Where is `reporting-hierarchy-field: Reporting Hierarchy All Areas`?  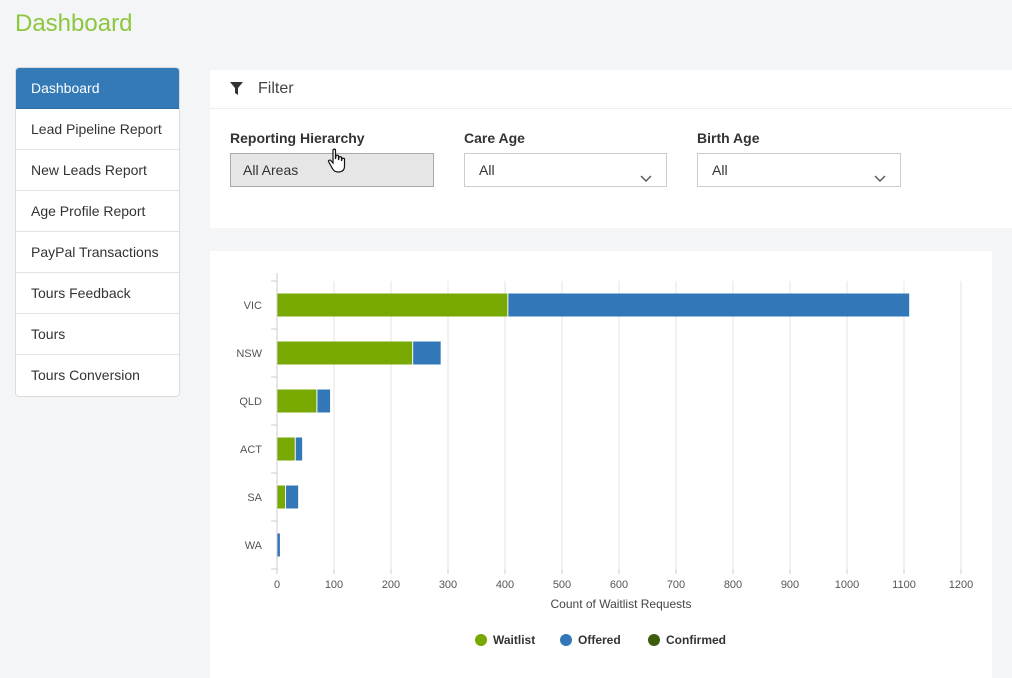 reporting-hierarchy-field: Reporting Hierarchy All Areas is located at coordinates (332, 158).